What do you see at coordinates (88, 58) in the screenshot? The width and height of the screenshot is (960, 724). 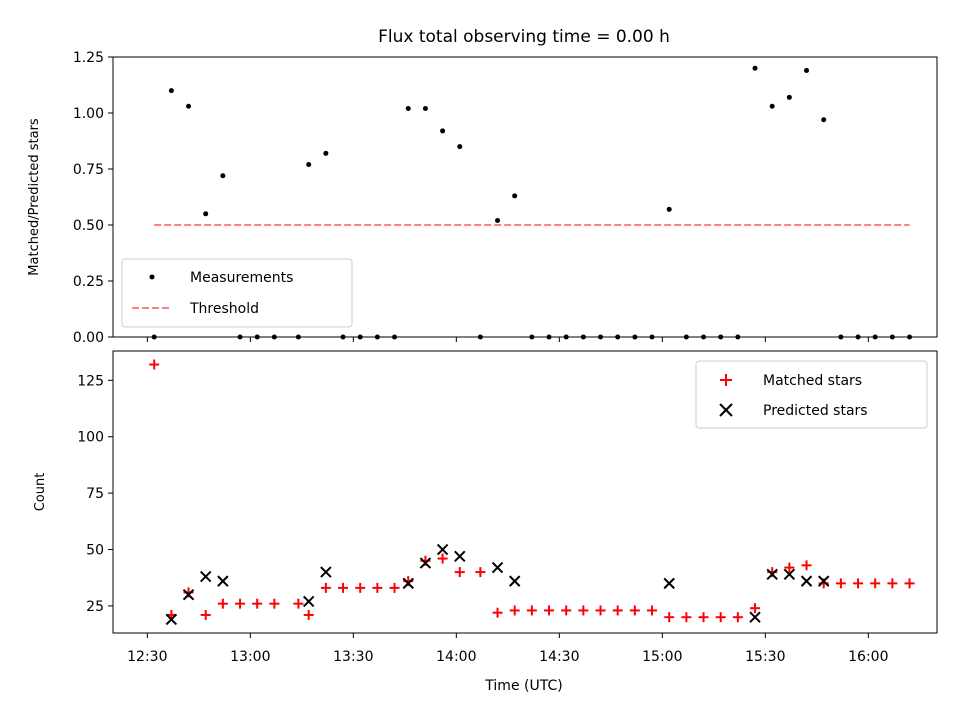 I see `top-y-tick-label: 1.25` at bounding box center [88, 58].